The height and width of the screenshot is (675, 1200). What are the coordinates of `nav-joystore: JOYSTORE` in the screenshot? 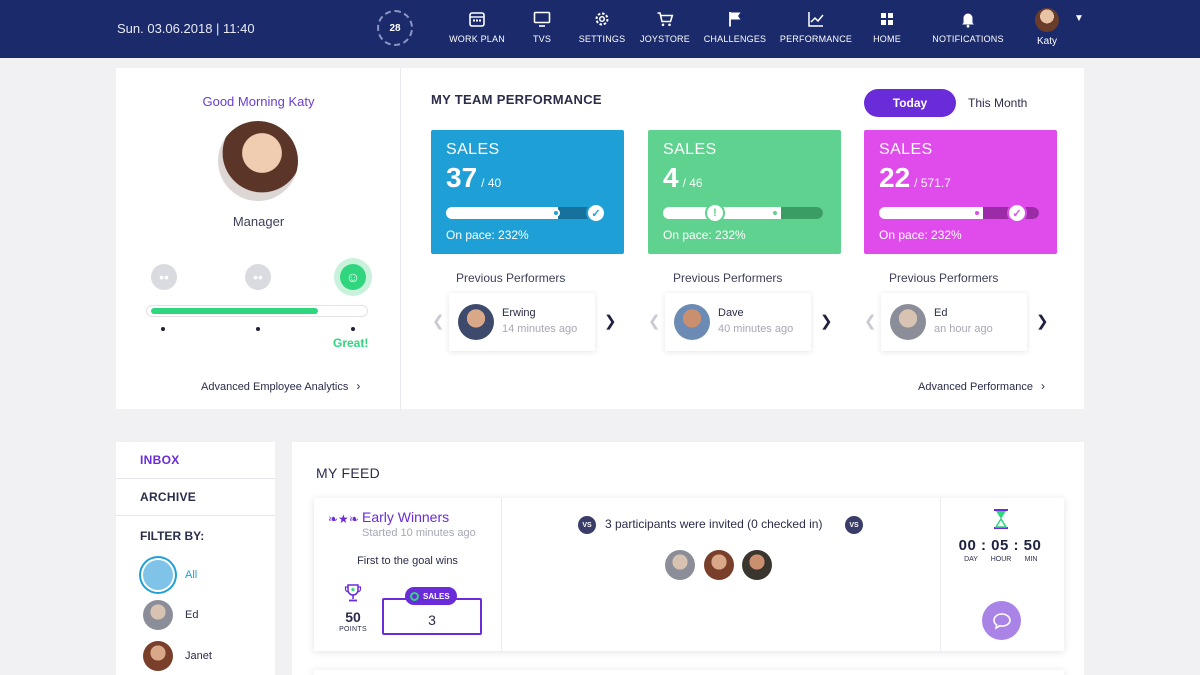 It's located at (665, 27).